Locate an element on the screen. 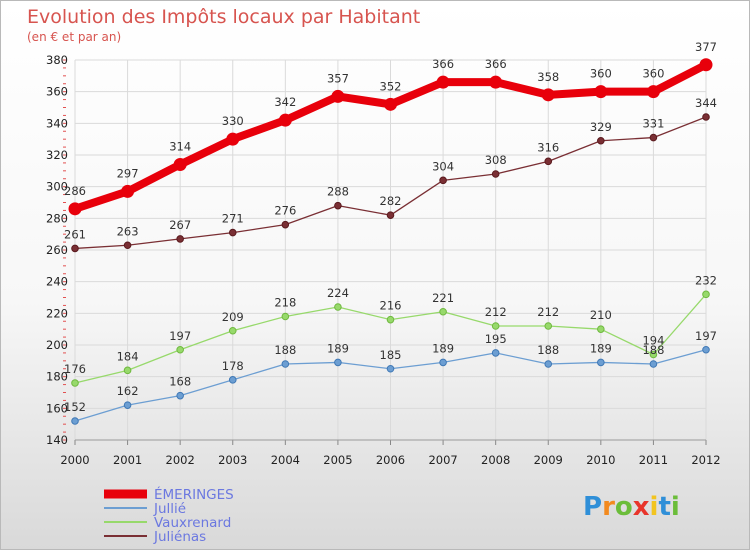 The width and height of the screenshot is (750, 550). legend-label: Jullié is located at coordinates (169, 509).